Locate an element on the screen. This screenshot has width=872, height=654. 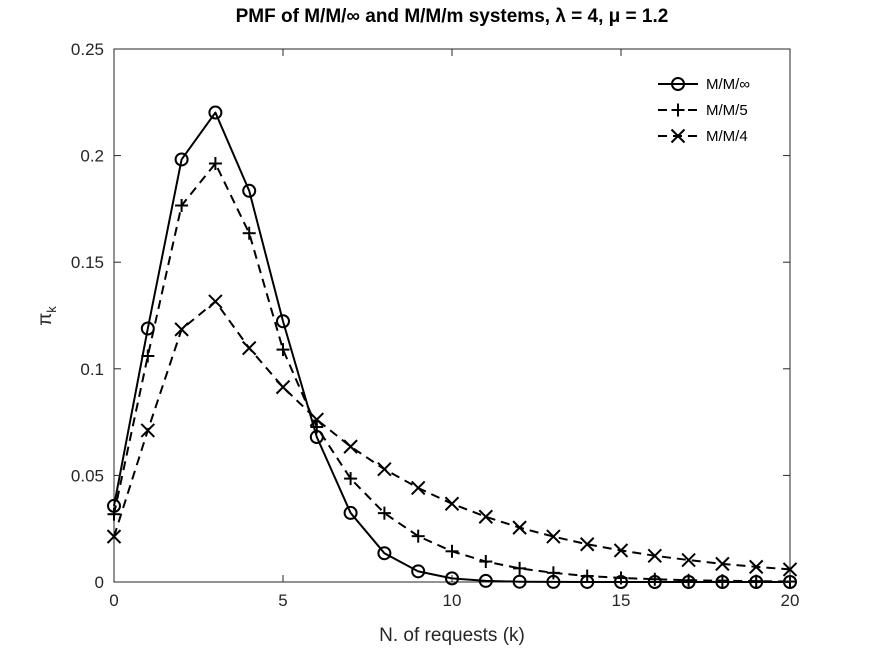
legend-label: M/M/5 is located at coordinates (727, 110).